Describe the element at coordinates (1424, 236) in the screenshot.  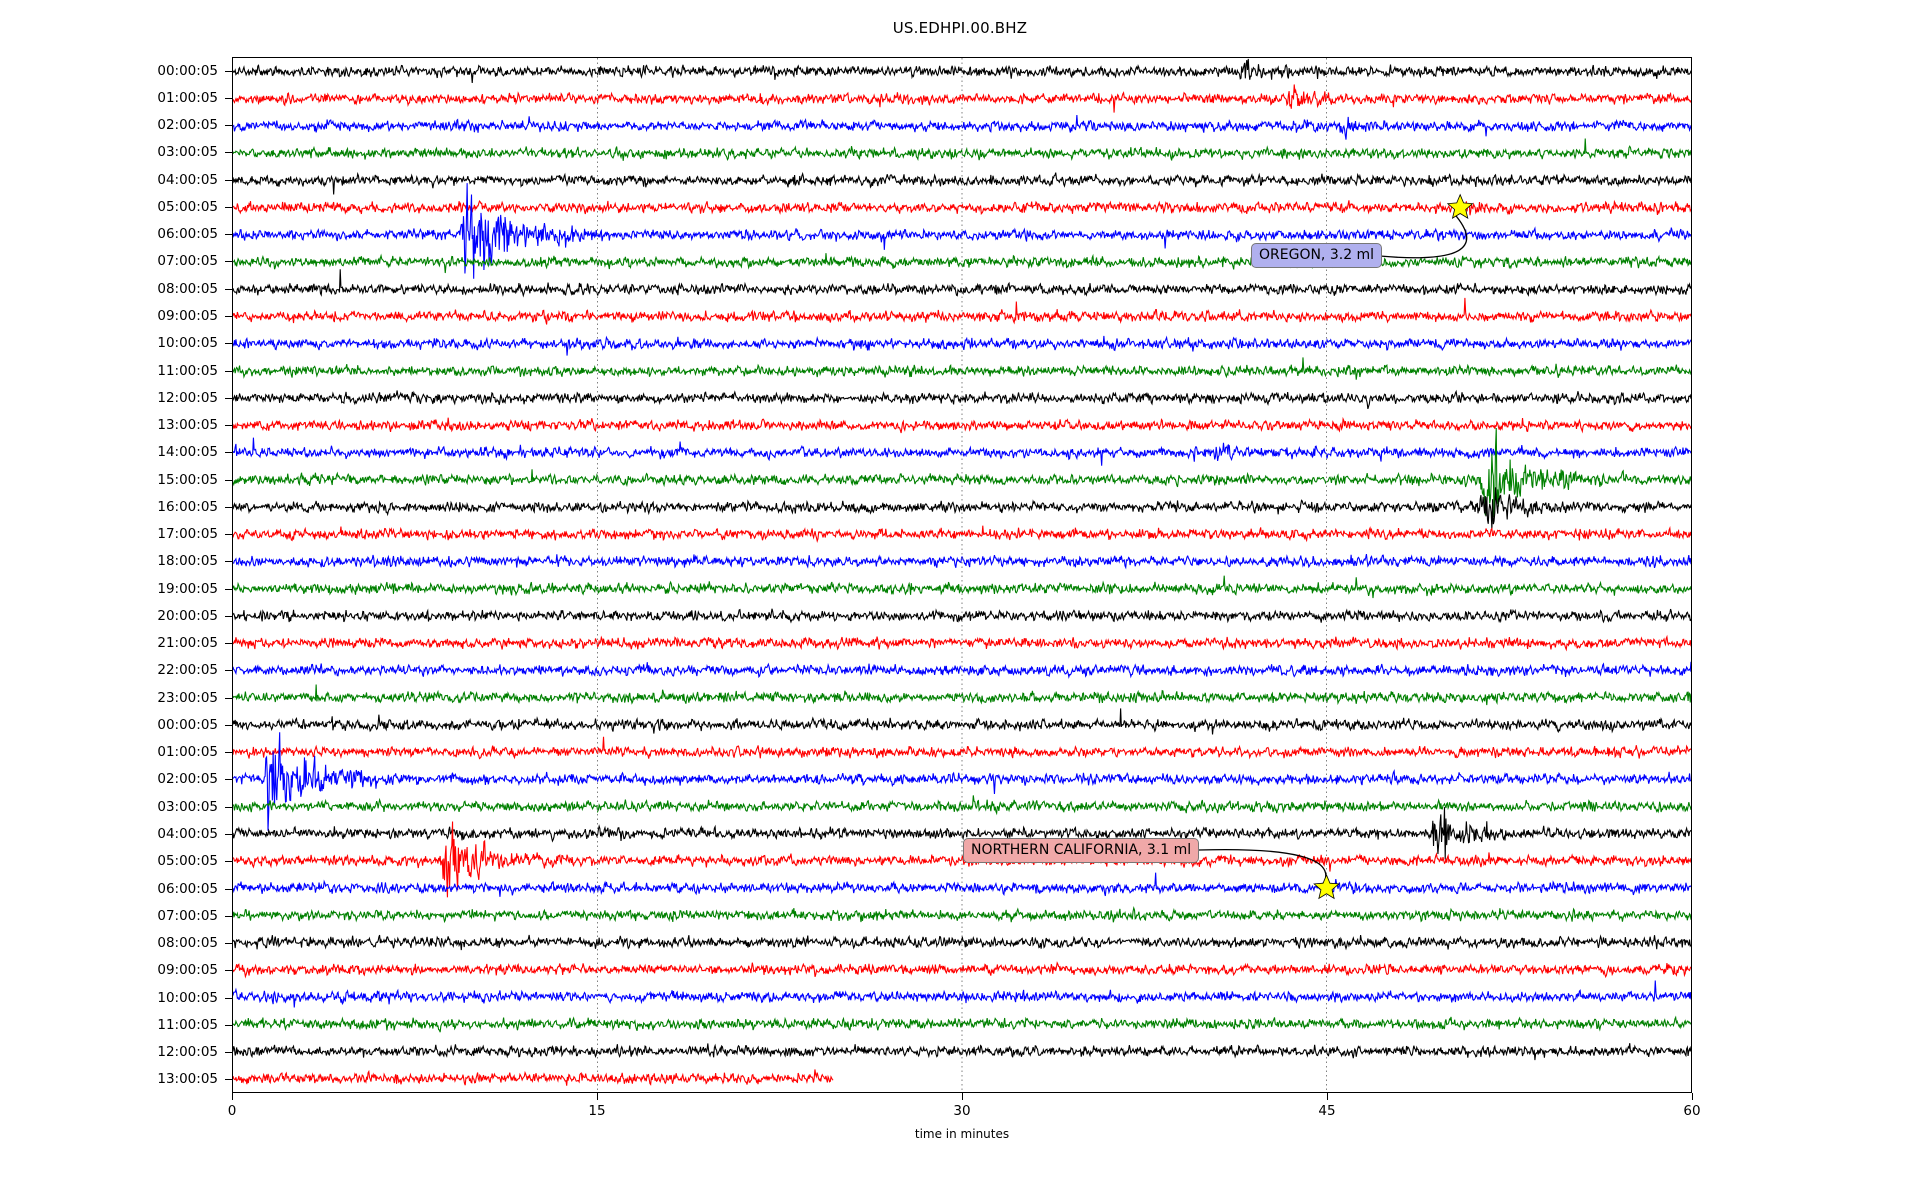
I see `arrow-oregon` at that location.